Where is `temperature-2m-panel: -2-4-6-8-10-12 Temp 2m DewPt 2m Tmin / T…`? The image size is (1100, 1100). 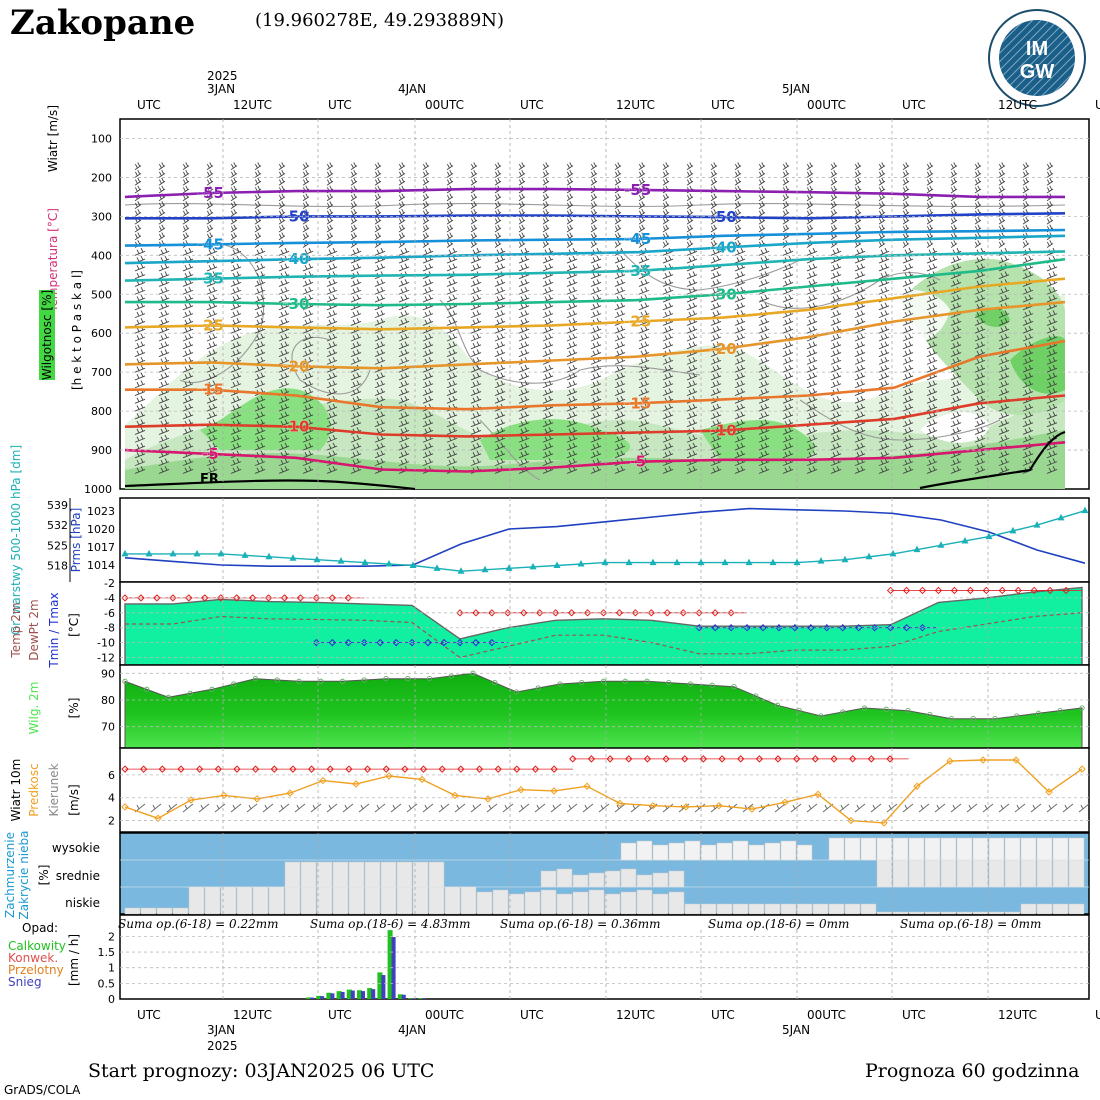 temperature-2m-panel: -2-4-6-8-10-12 Temp 2m DewPt 2m Tmin / T… is located at coordinates (549, 623).